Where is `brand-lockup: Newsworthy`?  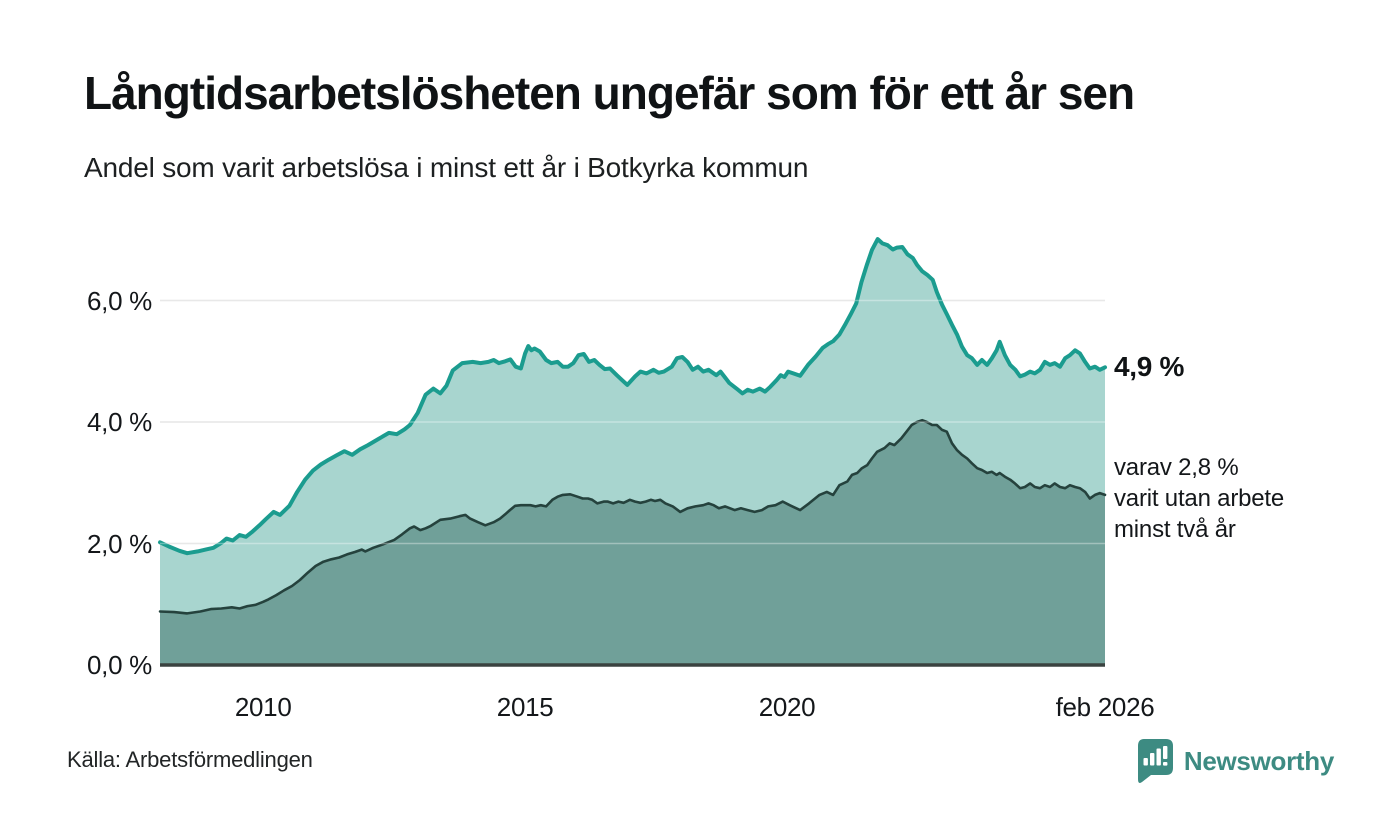 brand-lockup: Newsworthy is located at coordinates (1234, 761).